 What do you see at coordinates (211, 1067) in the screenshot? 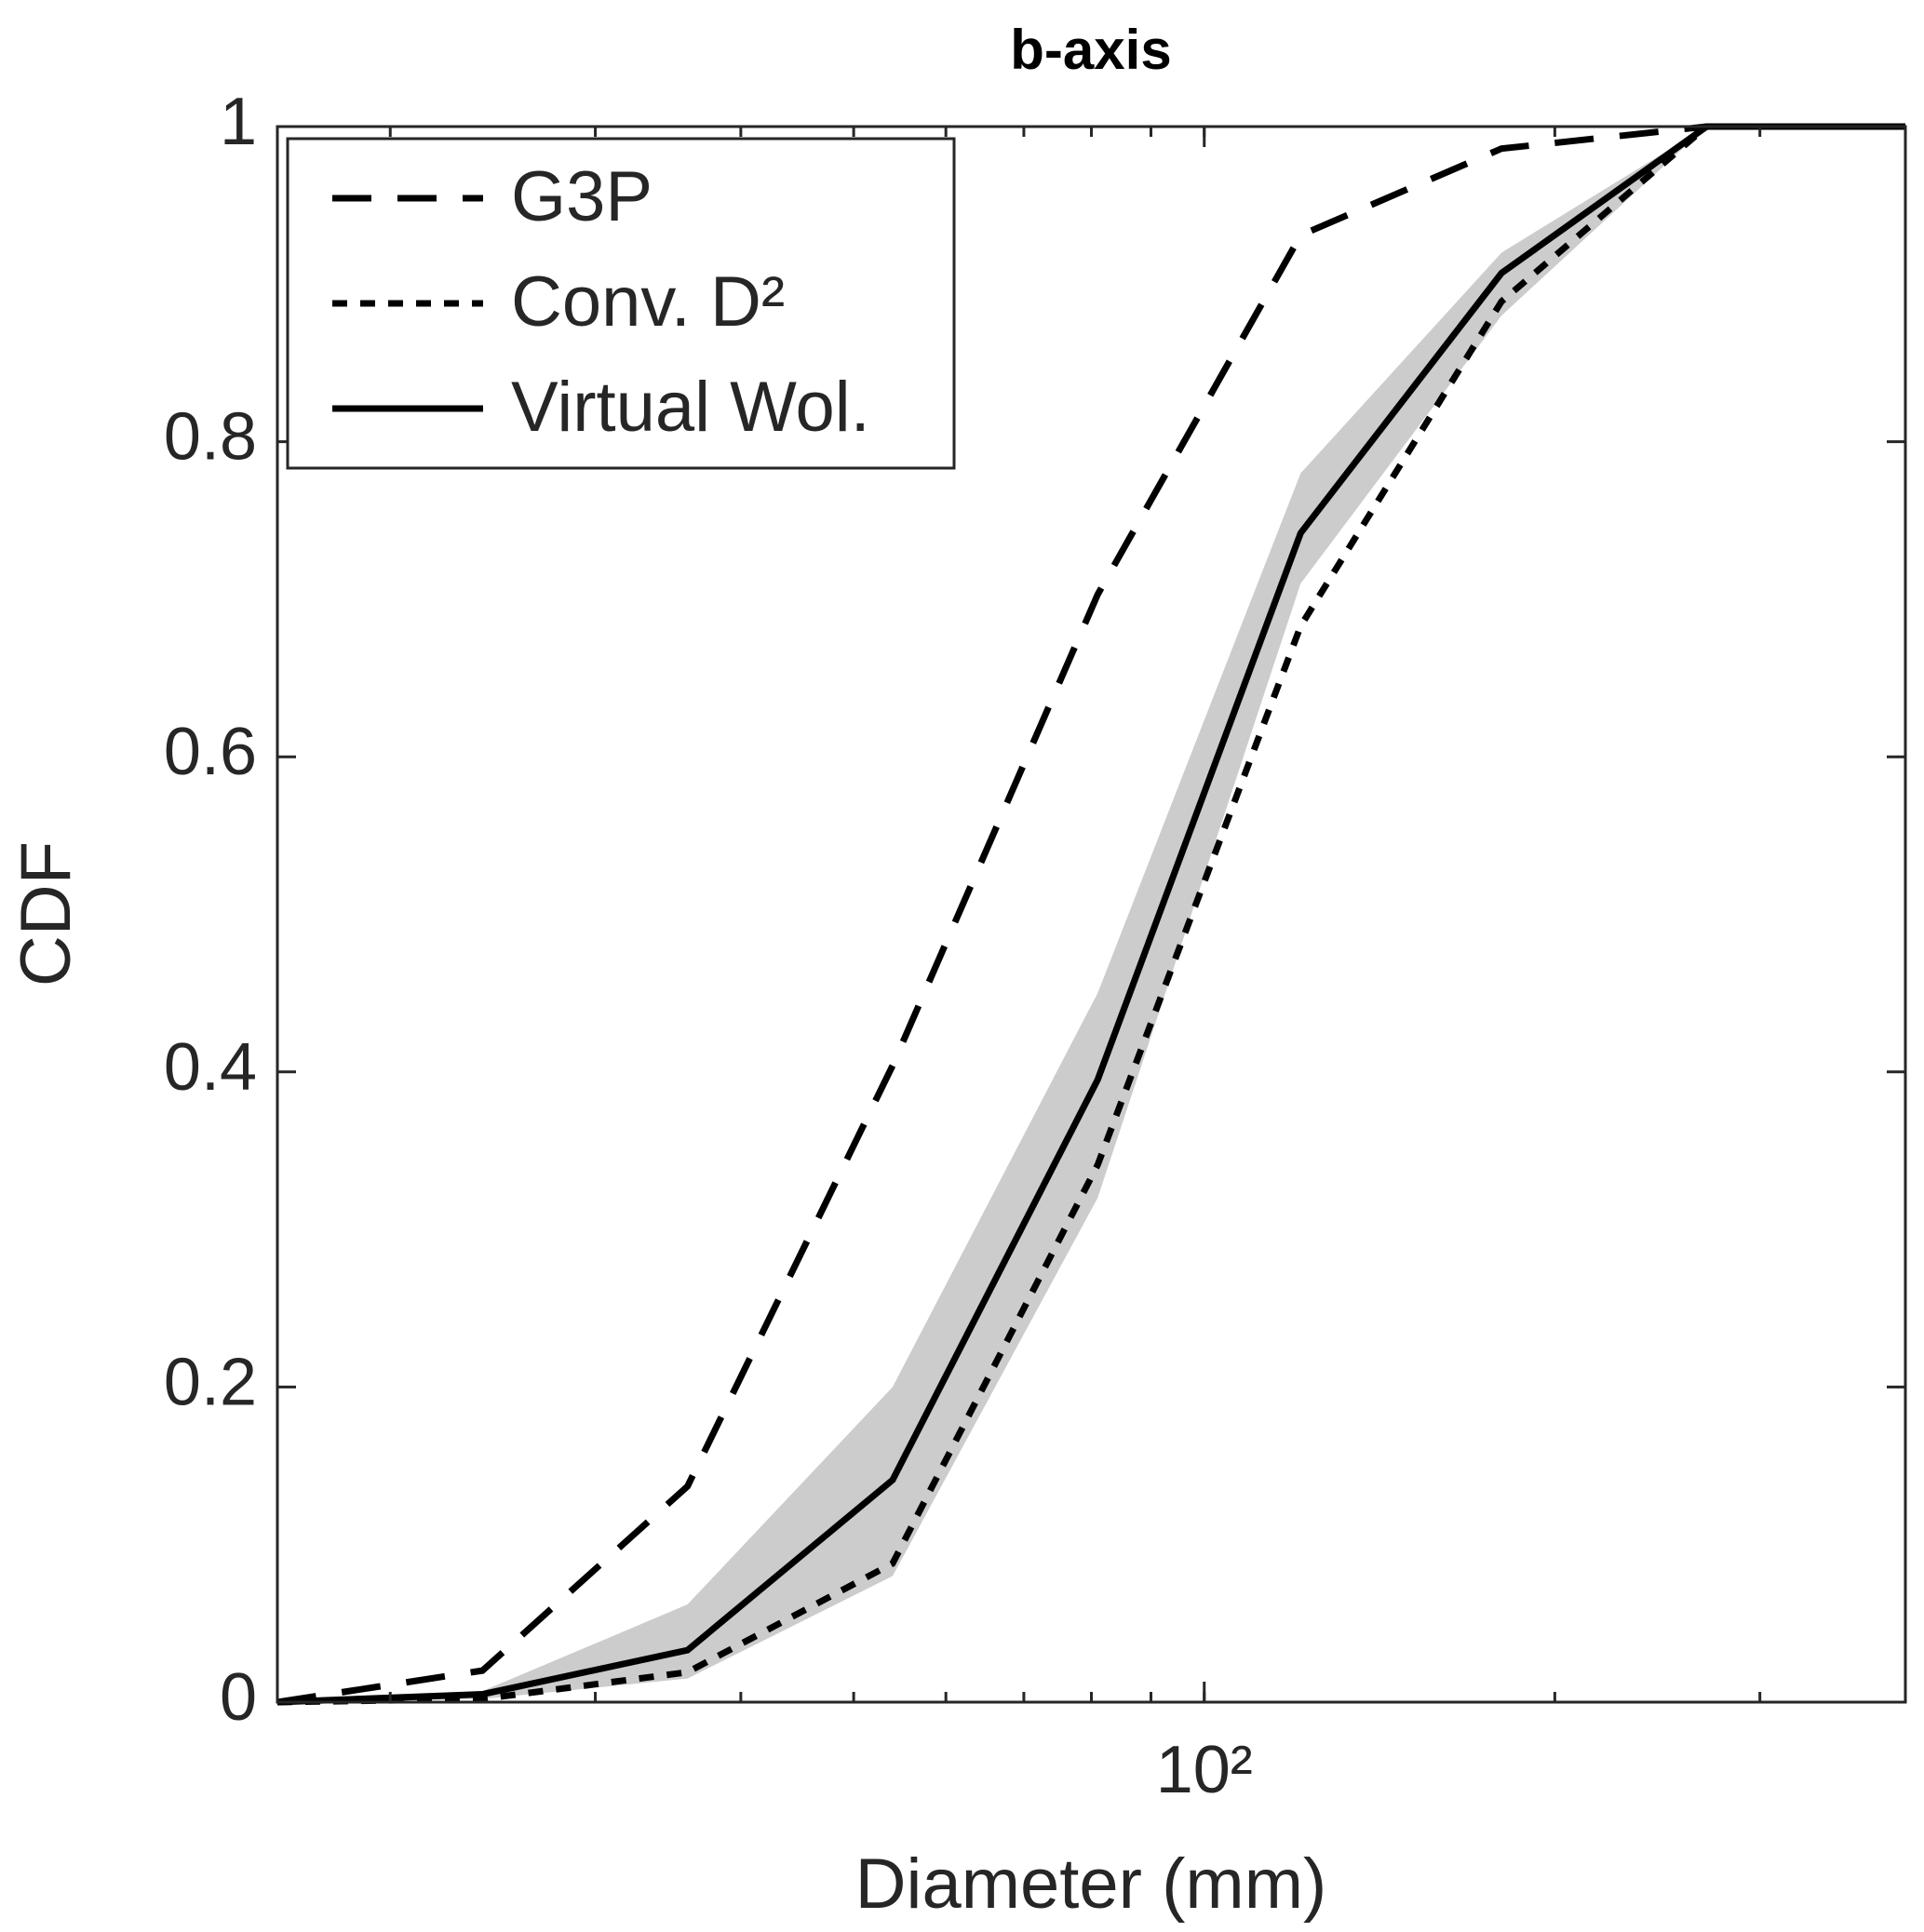
I see `y-tick-label: 0.4` at bounding box center [211, 1067].